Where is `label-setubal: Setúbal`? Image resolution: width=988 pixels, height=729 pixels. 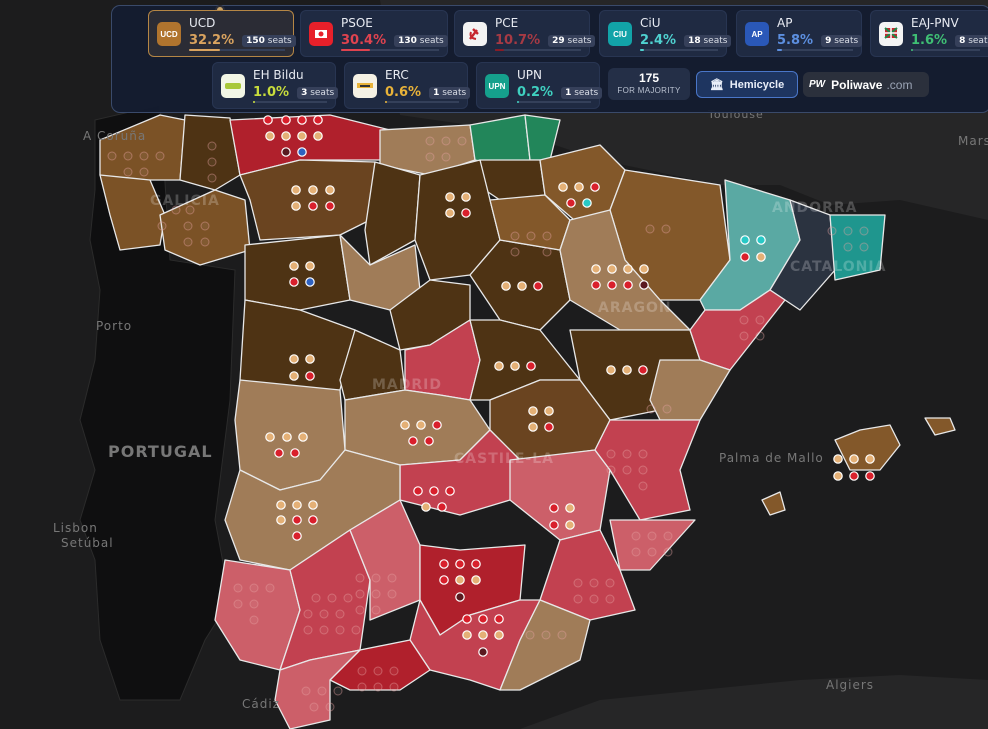 label-setubal: Setúbal is located at coordinates (87, 543).